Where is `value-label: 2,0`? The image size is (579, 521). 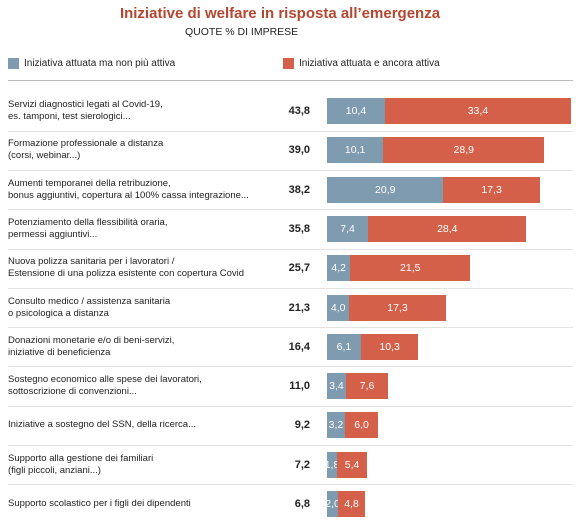 value-label: 2,0 is located at coordinates (332, 504).